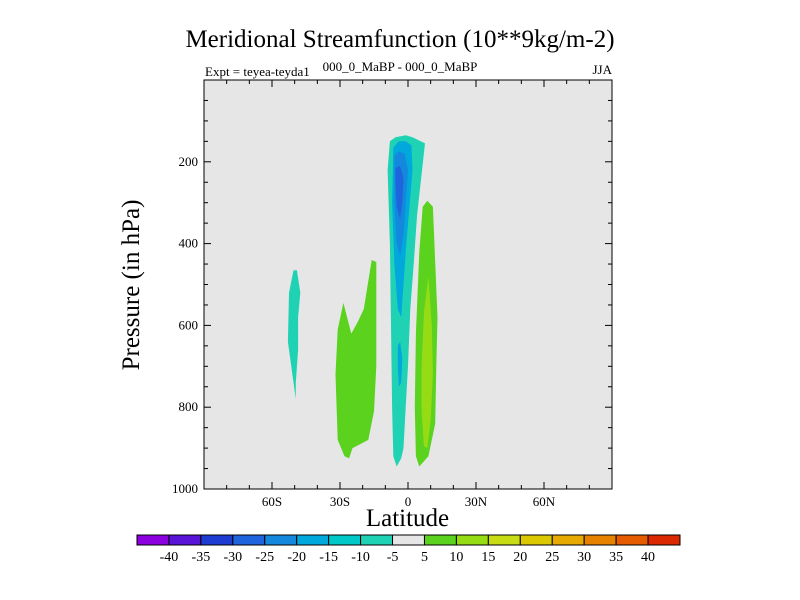 This screenshot has height=600, width=800. I want to click on chart-title: Meridional Streamfunction (10**9kg/m-2), so click(400, 39).